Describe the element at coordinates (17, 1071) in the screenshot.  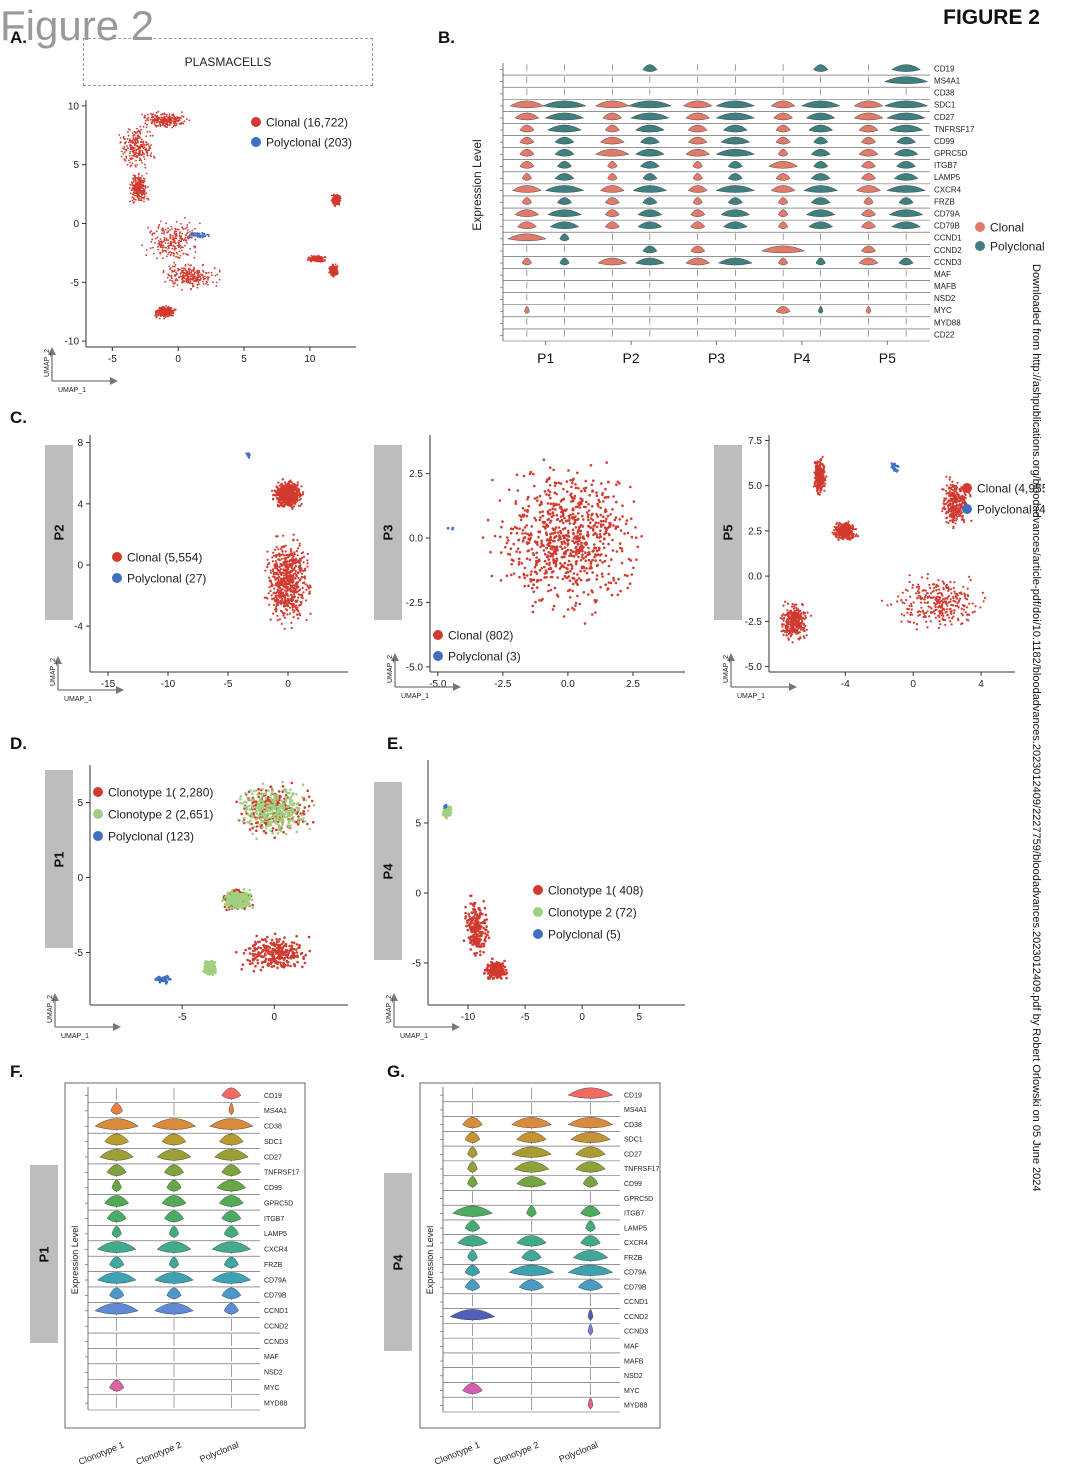
I see `panel-letter-f: F.` at that location.